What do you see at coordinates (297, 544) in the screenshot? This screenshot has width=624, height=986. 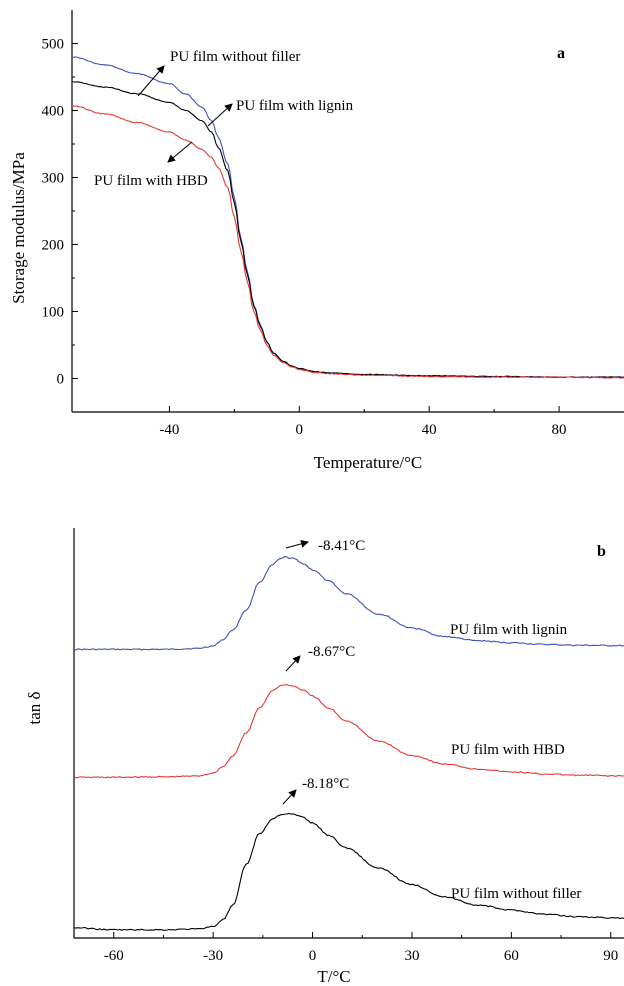 I see `panel-b-peak-arrow-lignin` at bounding box center [297, 544].